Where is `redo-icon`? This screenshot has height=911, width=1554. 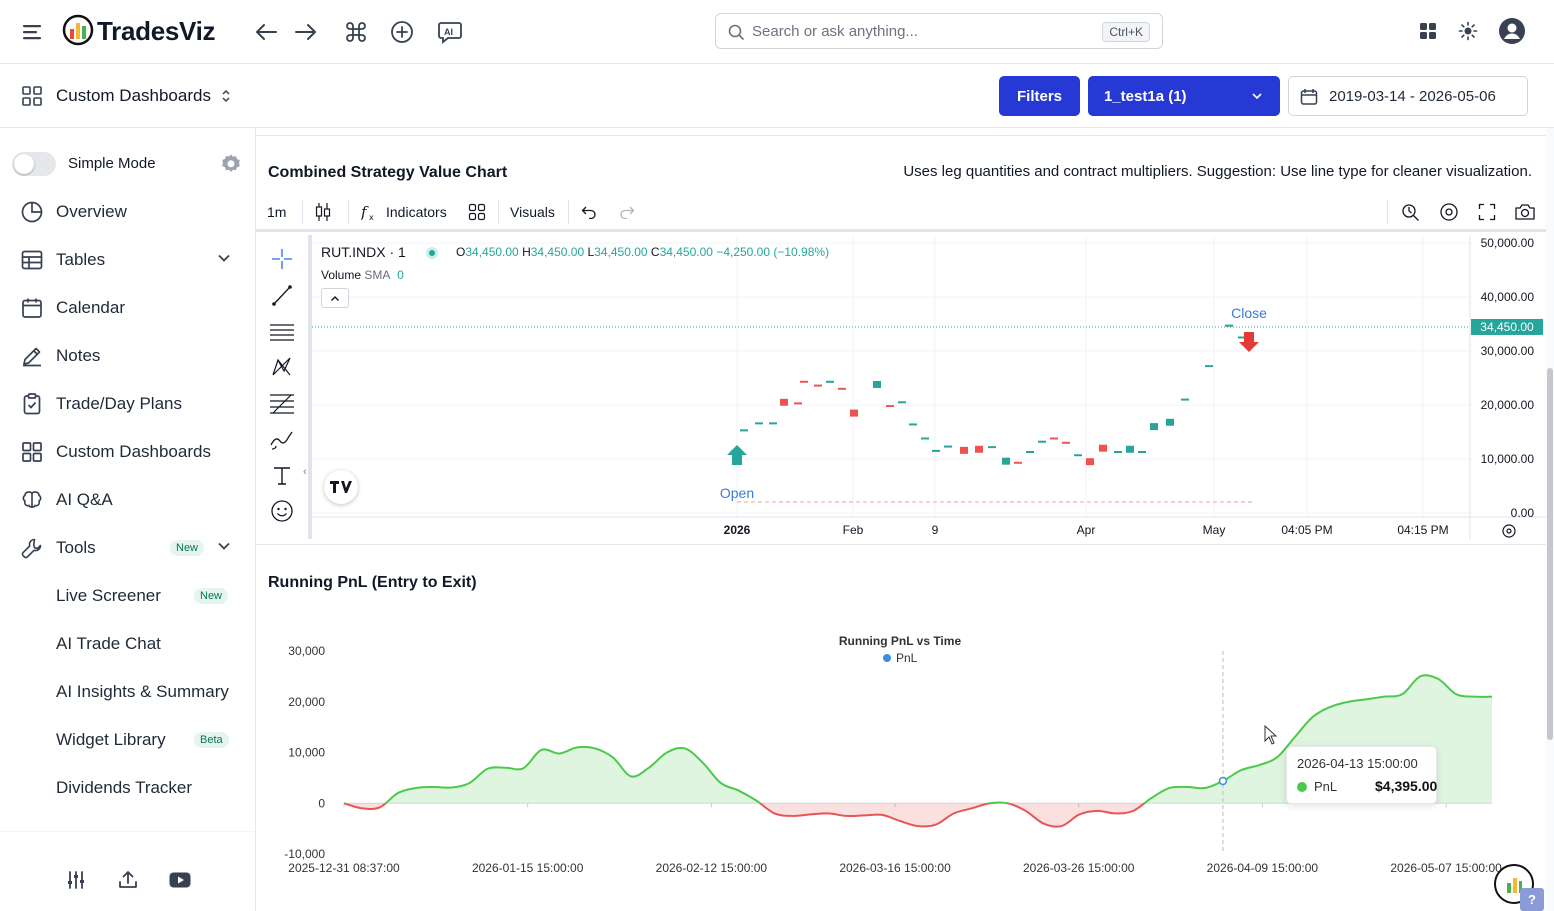 redo-icon is located at coordinates (627, 212).